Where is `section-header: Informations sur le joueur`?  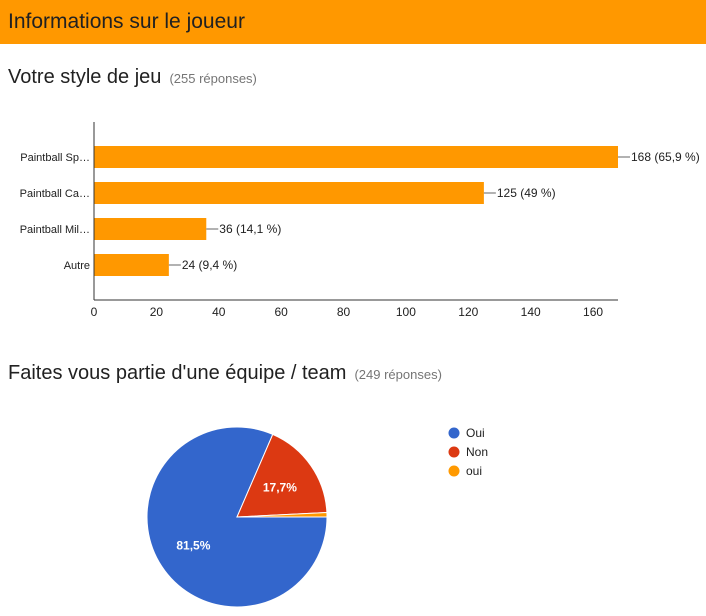
section-header: Informations sur le joueur is located at coordinates (353, 22).